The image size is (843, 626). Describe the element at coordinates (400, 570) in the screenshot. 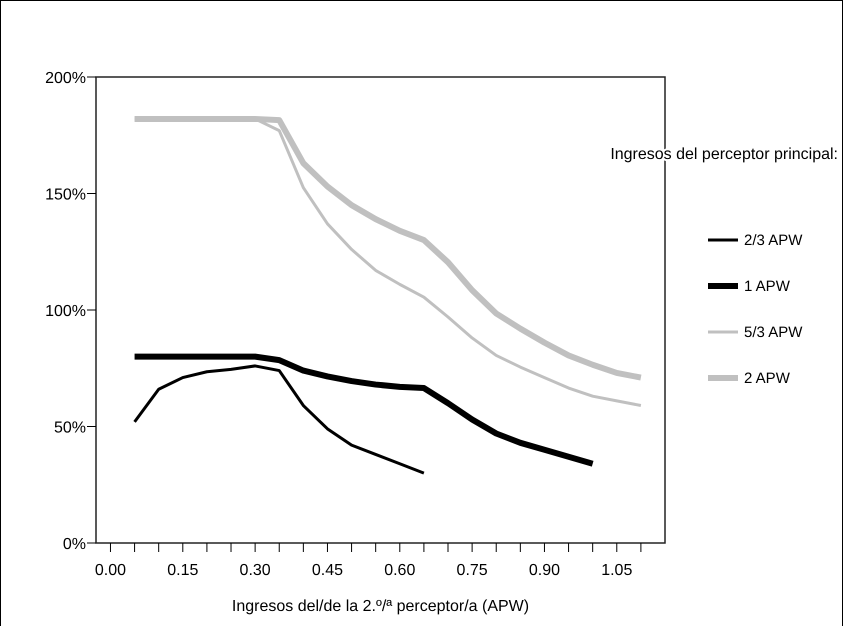

I see `x-tick-label: 0.60` at that location.